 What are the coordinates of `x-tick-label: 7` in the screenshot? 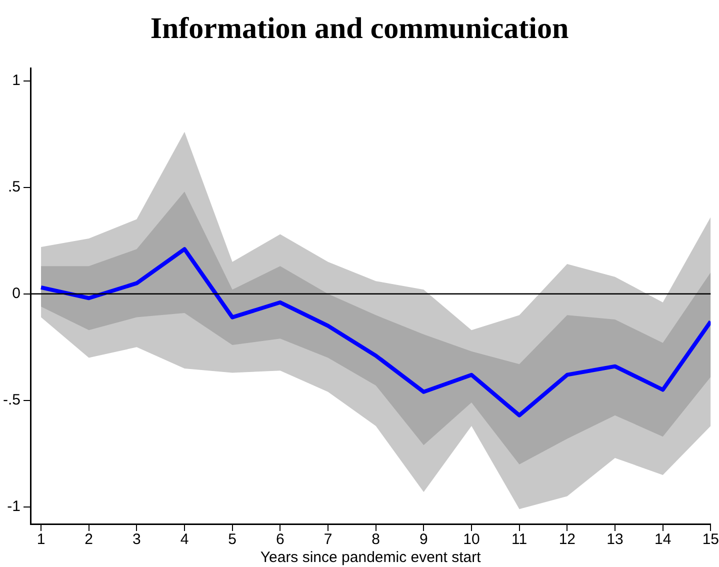 It's located at (328, 539).